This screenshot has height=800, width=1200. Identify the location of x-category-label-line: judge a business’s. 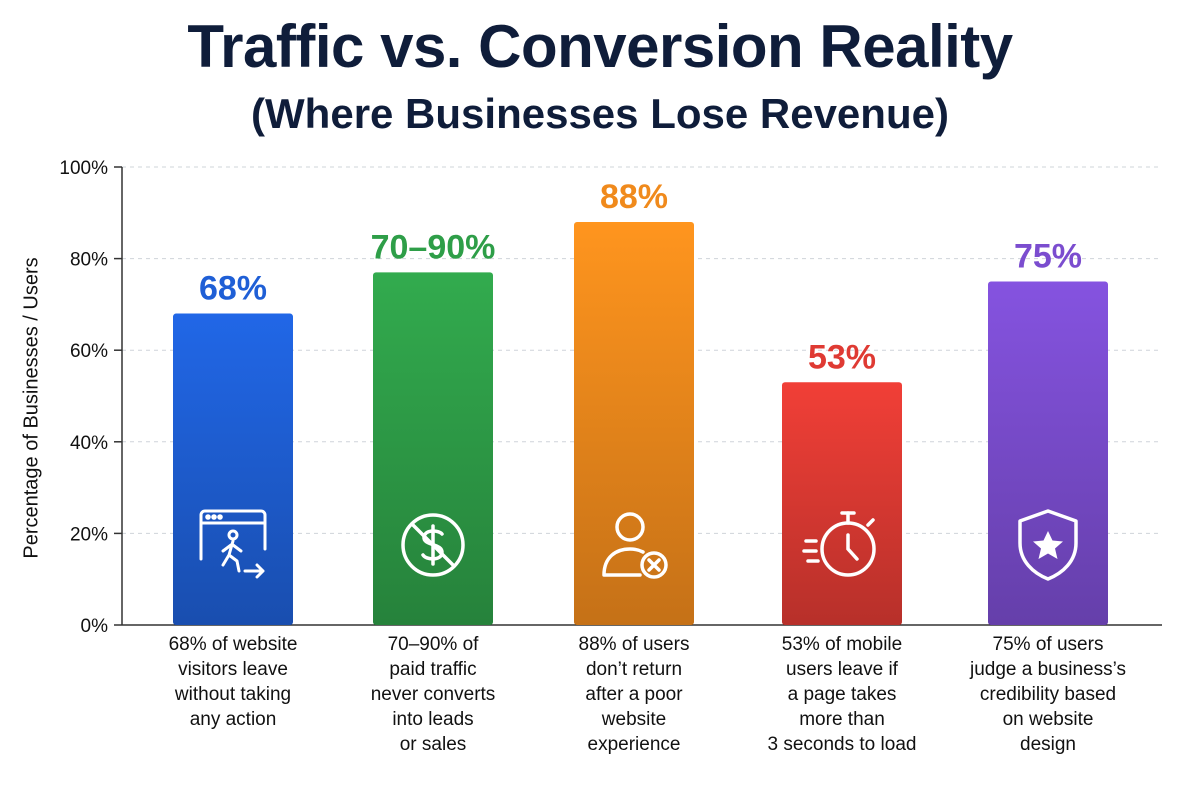
(1048, 669).